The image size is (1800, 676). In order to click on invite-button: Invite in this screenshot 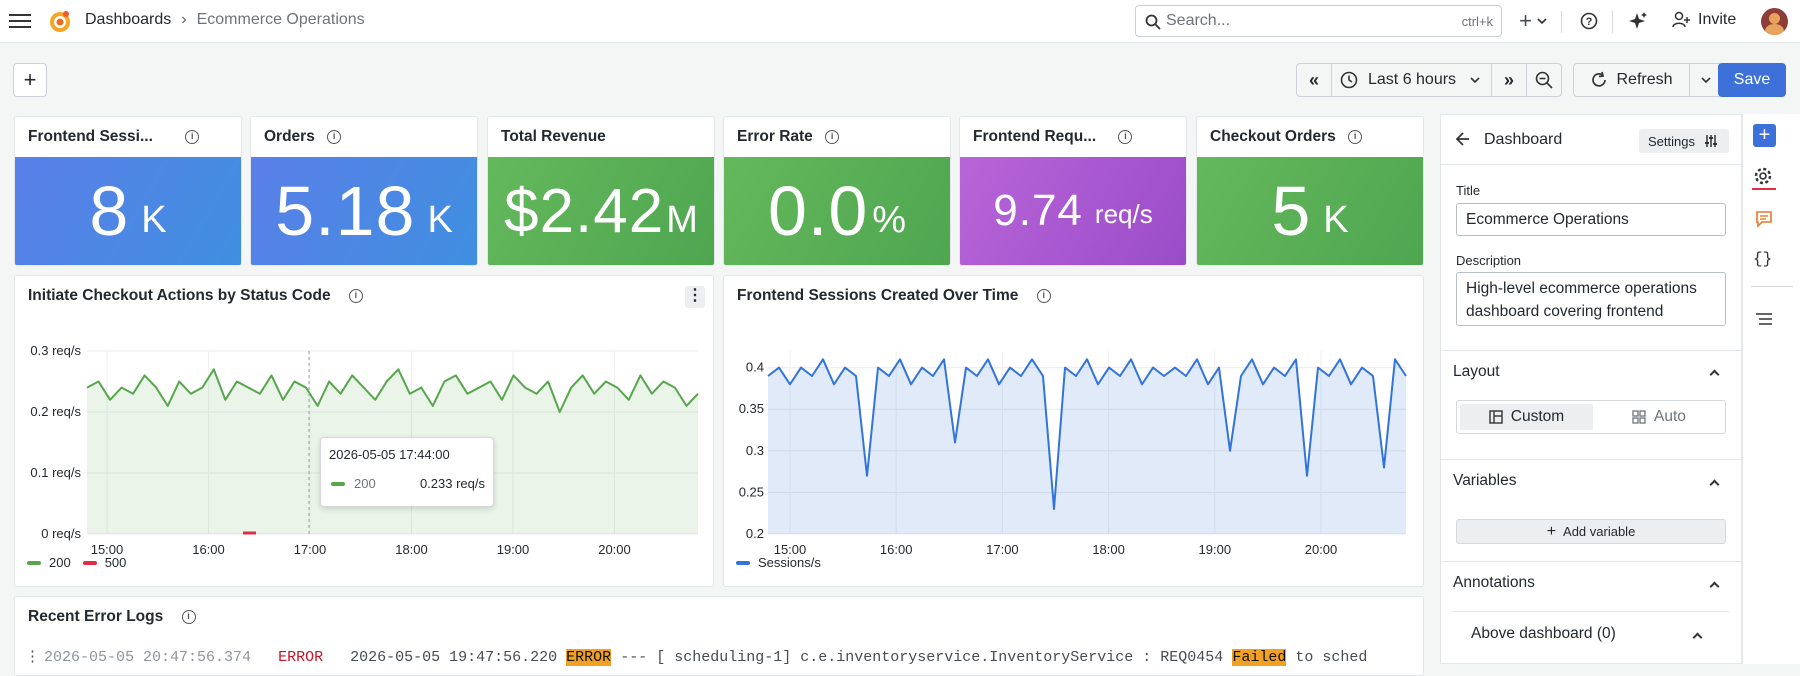, I will do `click(1704, 20)`.